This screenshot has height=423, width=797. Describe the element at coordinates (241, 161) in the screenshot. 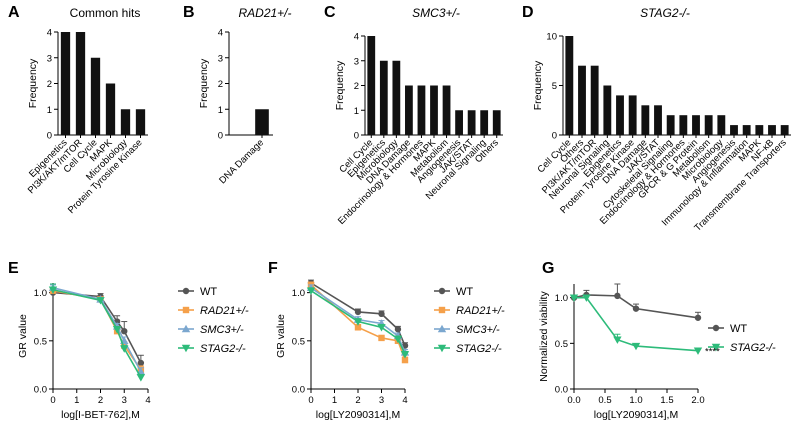

I see `x-tick-label: DNA Damage` at that location.